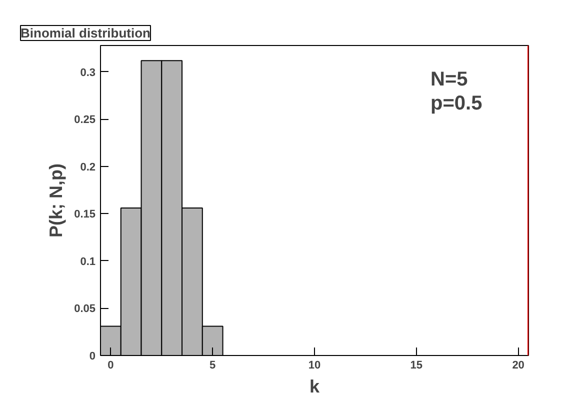 The width and height of the screenshot is (576, 415). I want to click on y-axis-title: P(k; N,p), so click(56, 200).